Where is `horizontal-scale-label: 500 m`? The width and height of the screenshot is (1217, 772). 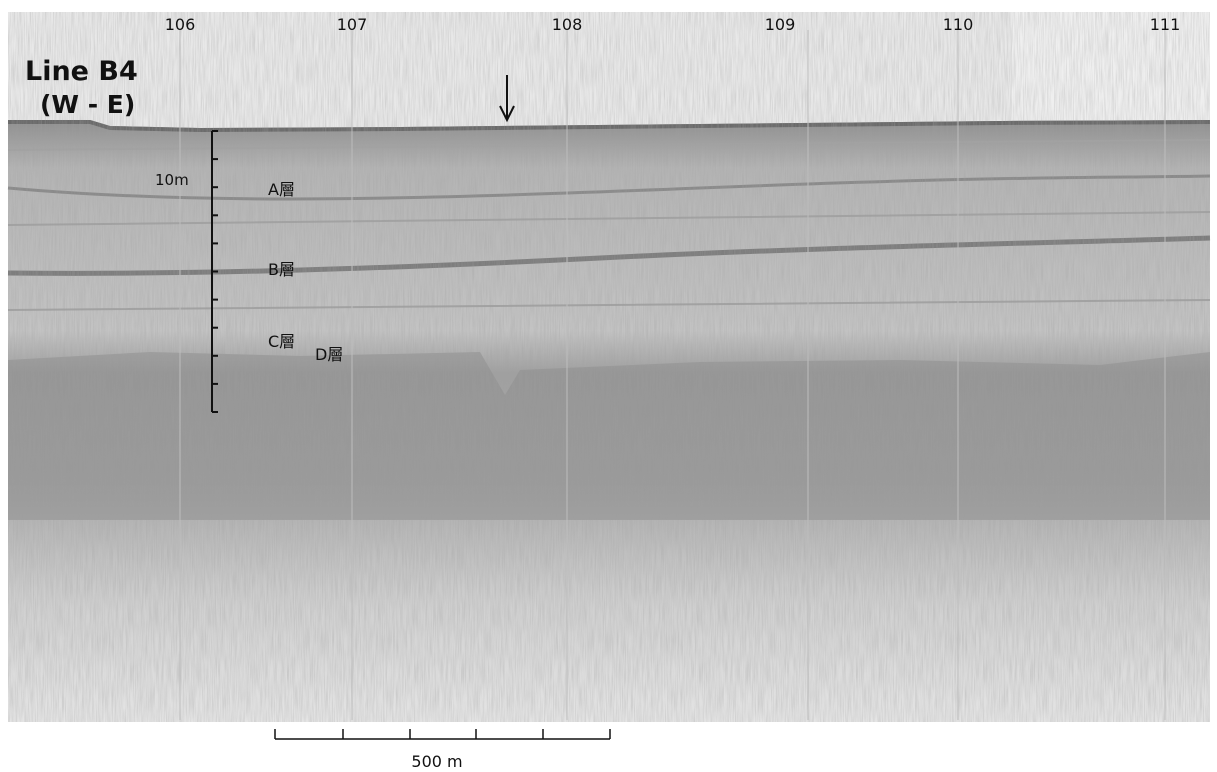
horizontal-scale-label: 500 m is located at coordinates (436, 761).